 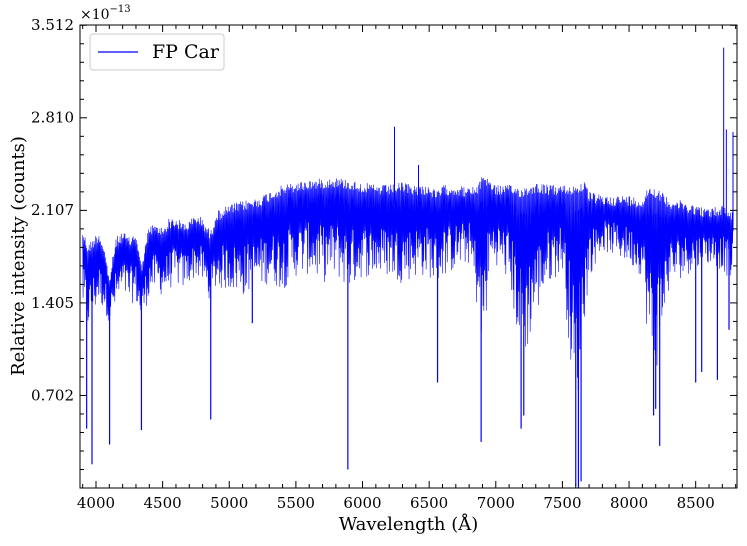 I want to click on legend-label: FP Car, so click(x=186, y=52).